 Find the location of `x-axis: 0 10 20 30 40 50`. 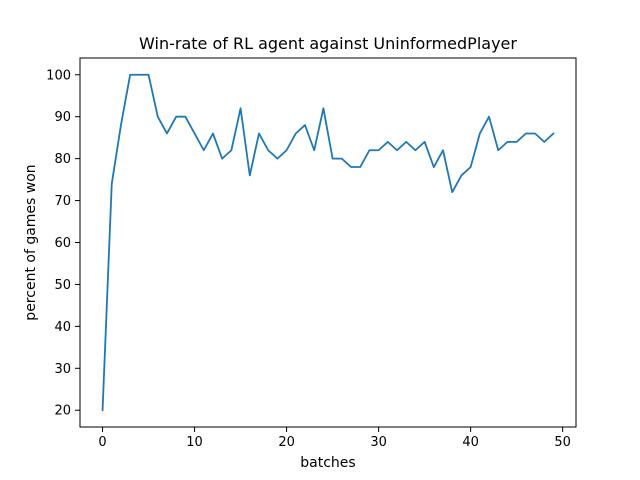

x-axis: 0 10 20 30 40 50 is located at coordinates (334, 438).